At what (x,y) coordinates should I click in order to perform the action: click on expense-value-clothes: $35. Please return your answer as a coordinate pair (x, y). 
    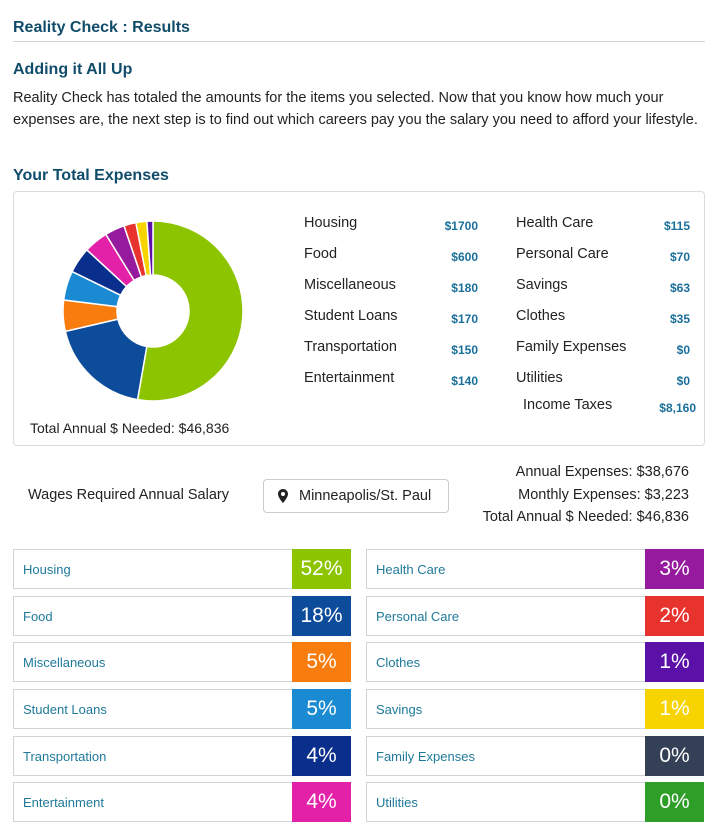
    Looking at the image, I should click on (679, 319).